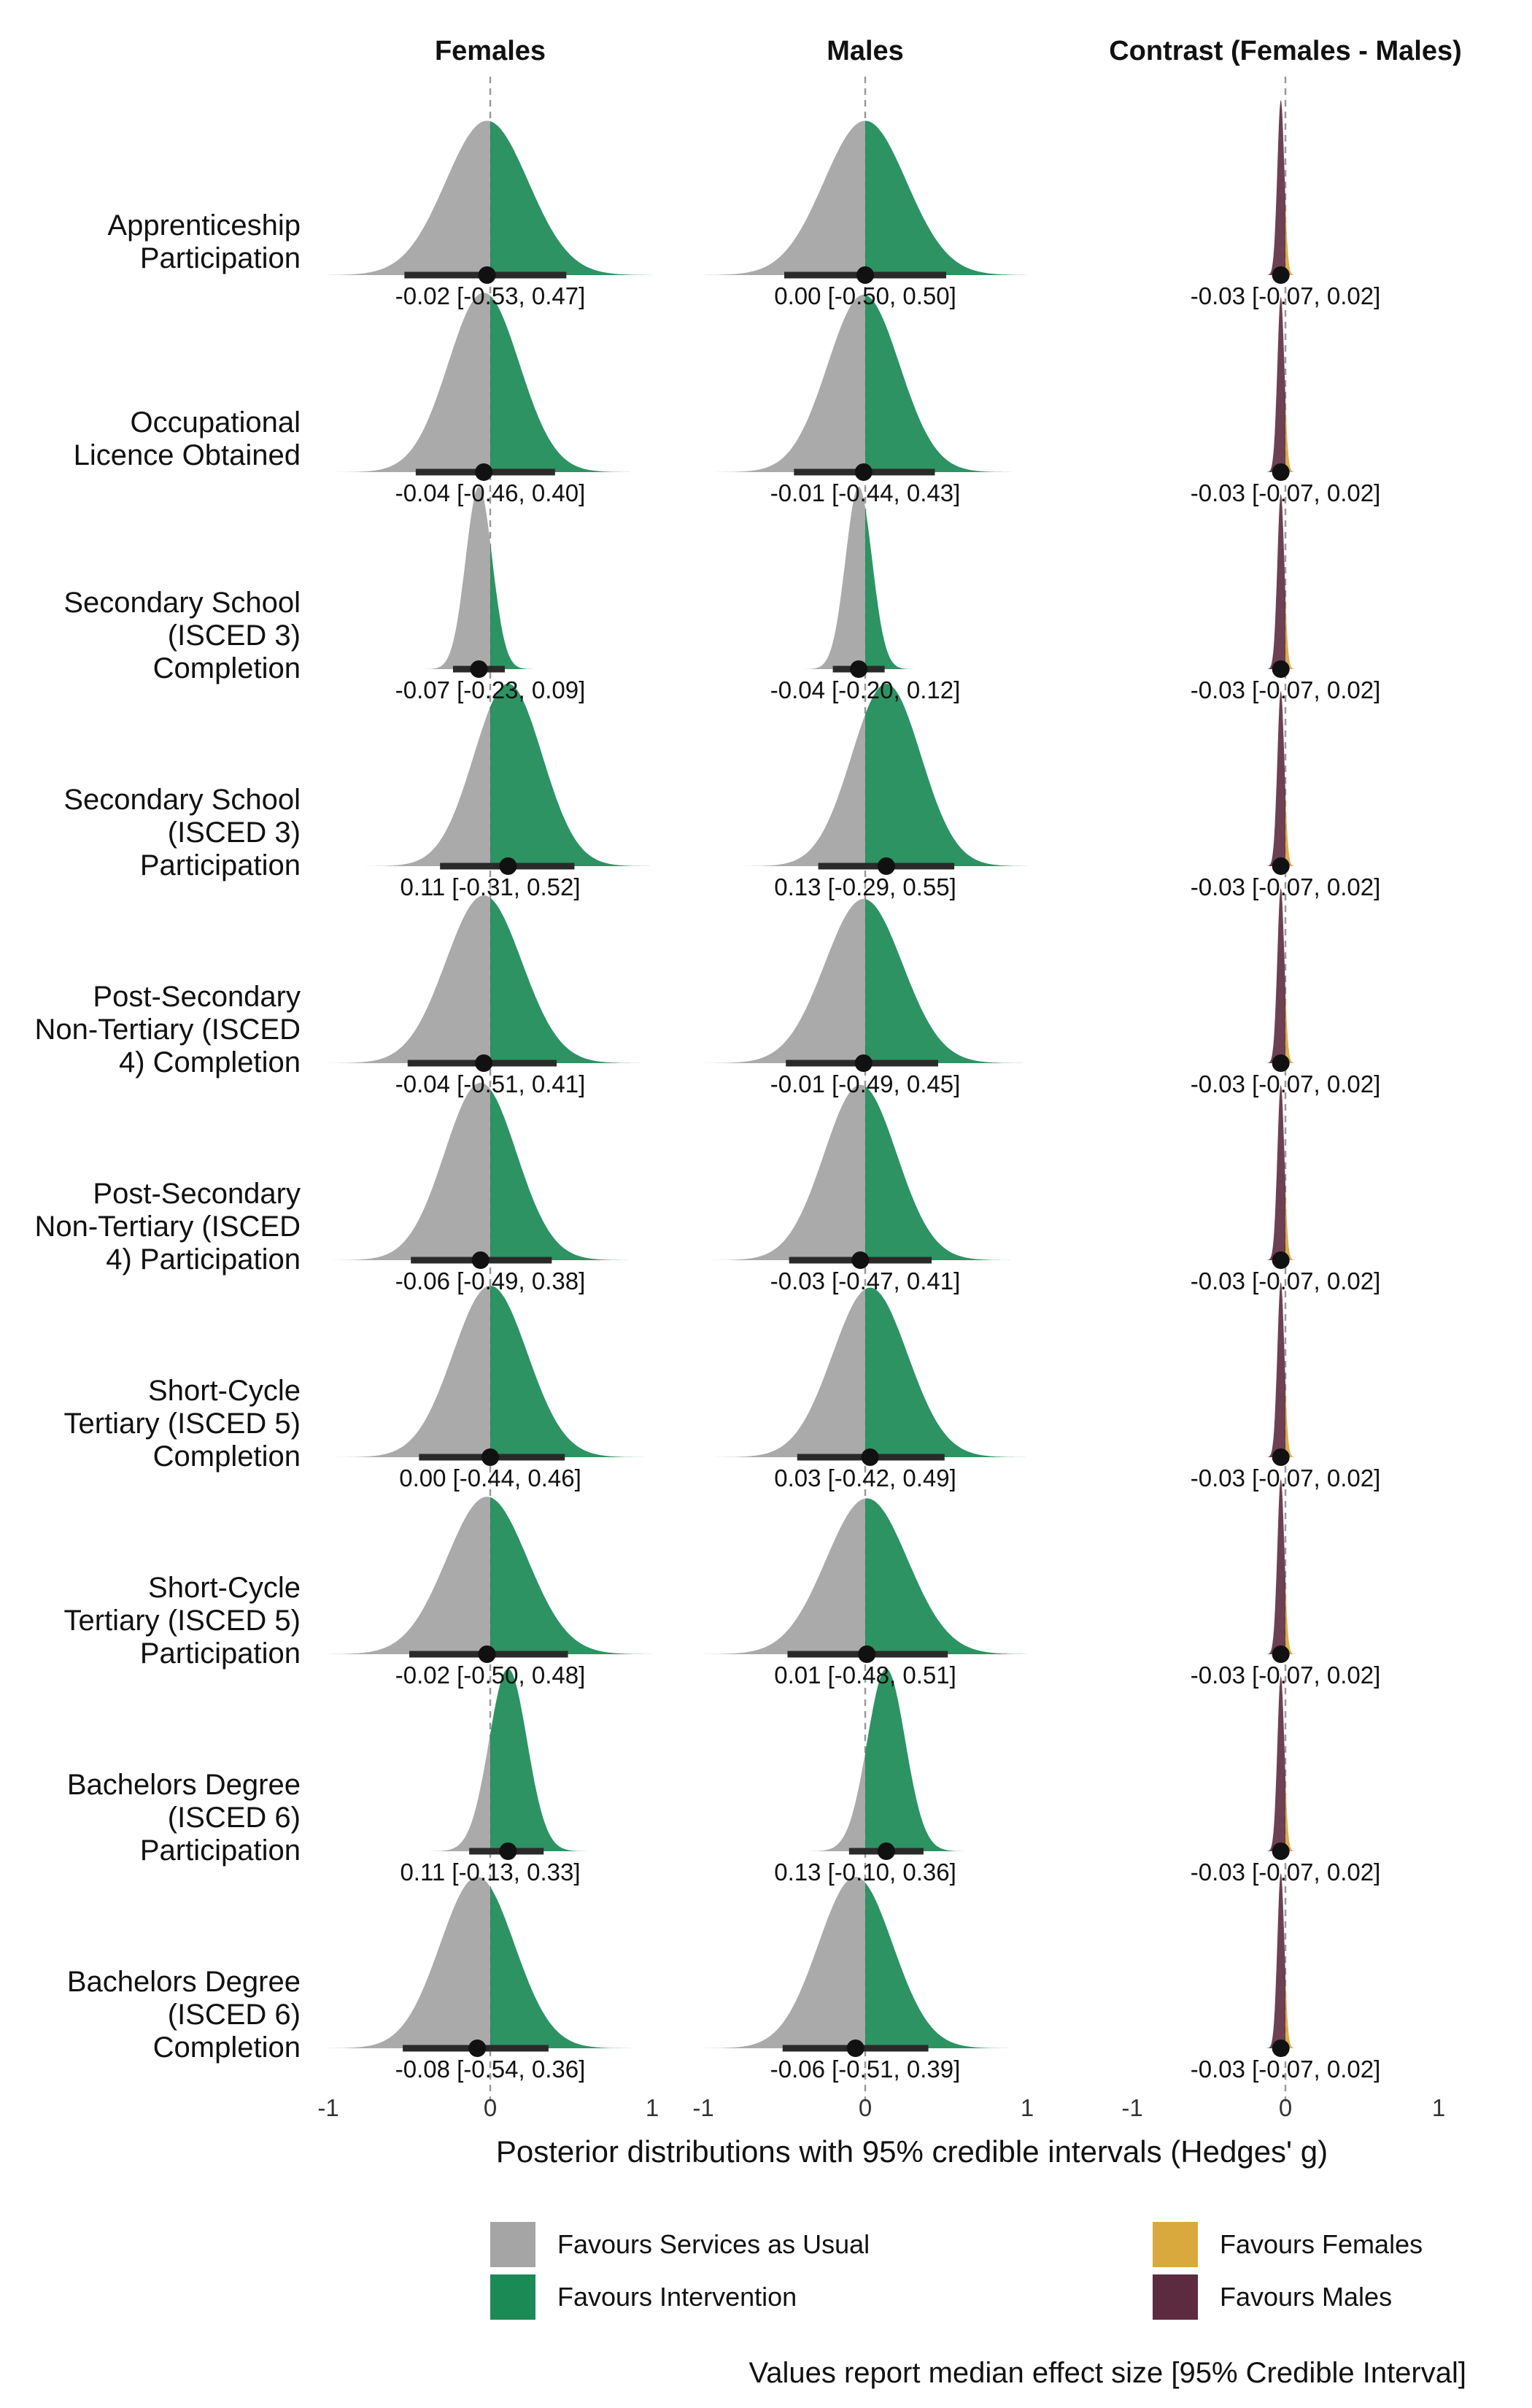  I want to click on value-label: 0.00 [-0.50, 0.50], so click(865, 295).